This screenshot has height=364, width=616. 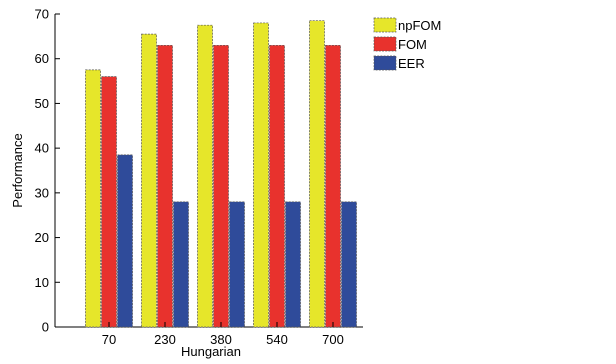 What do you see at coordinates (42, 14) in the screenshot?
I see `y-tick-label: 70` at bounding box center [42, 14].